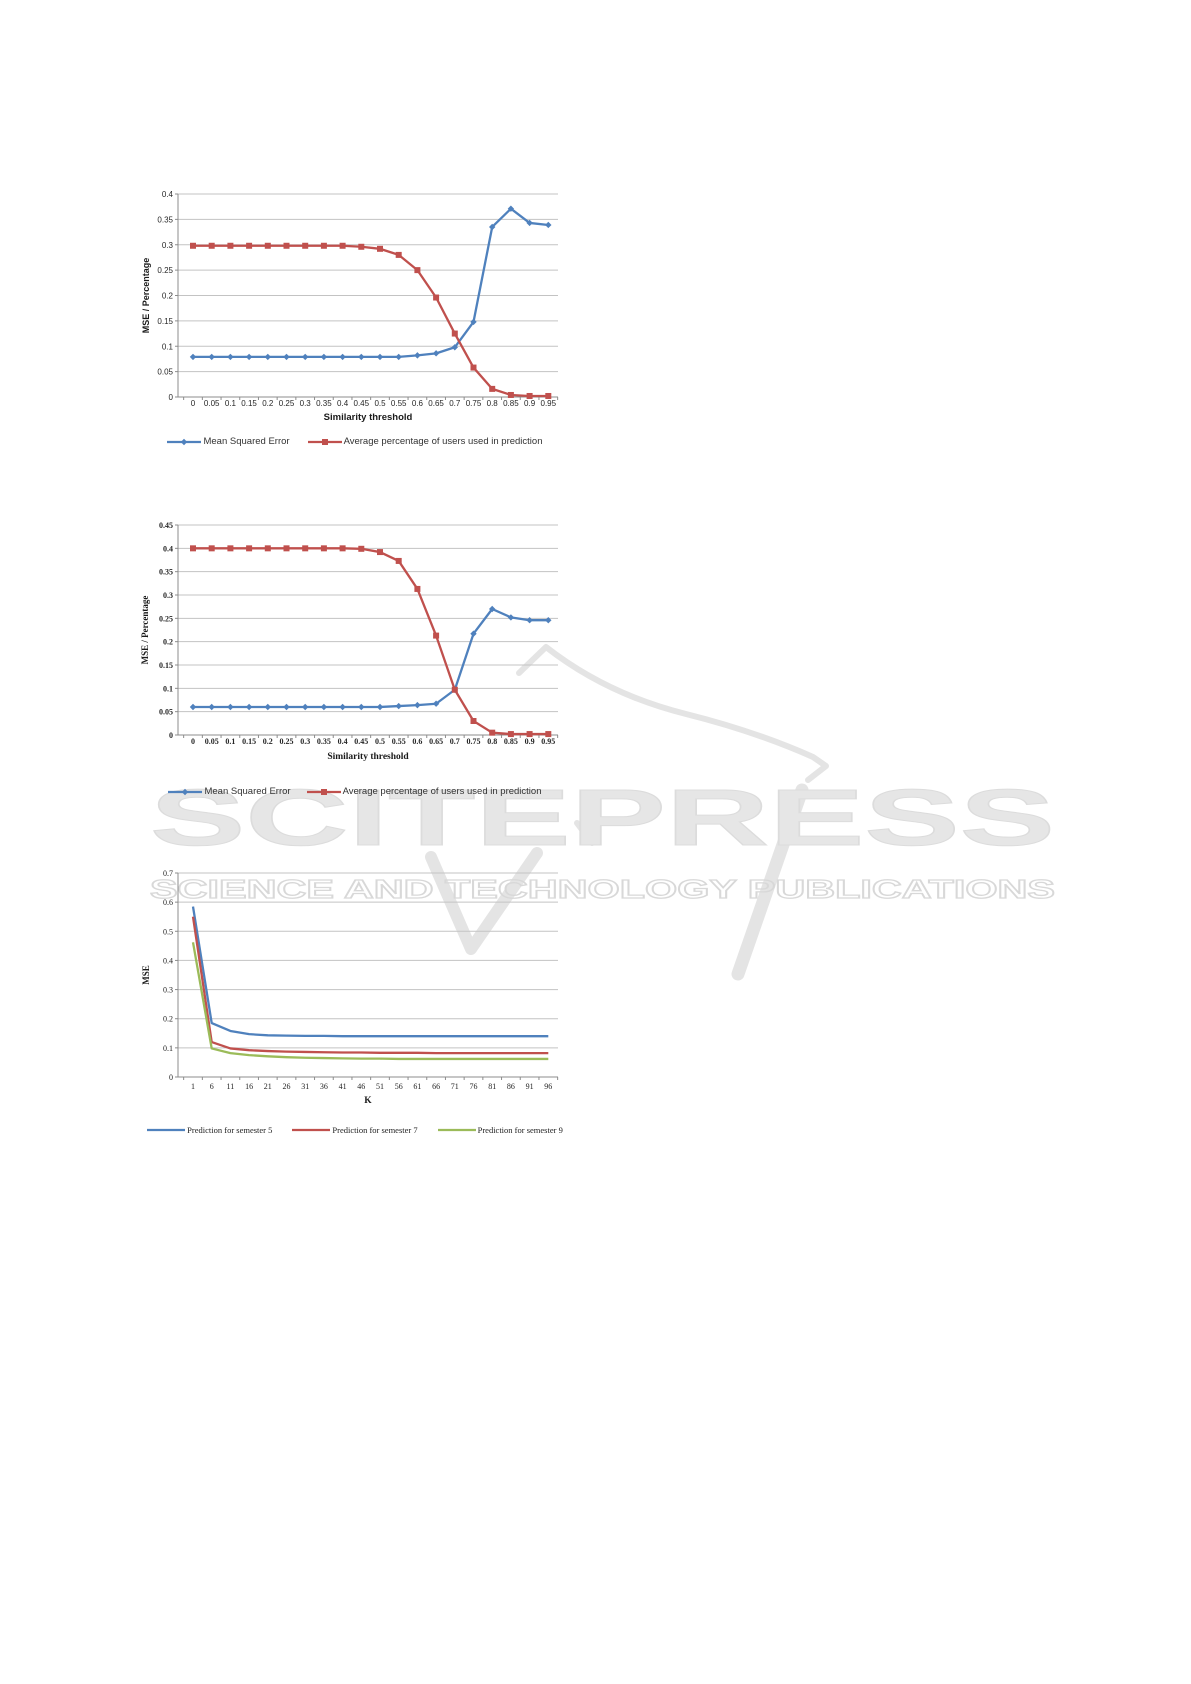  What do you see at coordinates (511, 1086) in the screenshot?
I see `x-tick-label: 86` at bounding box center [511, 1086].